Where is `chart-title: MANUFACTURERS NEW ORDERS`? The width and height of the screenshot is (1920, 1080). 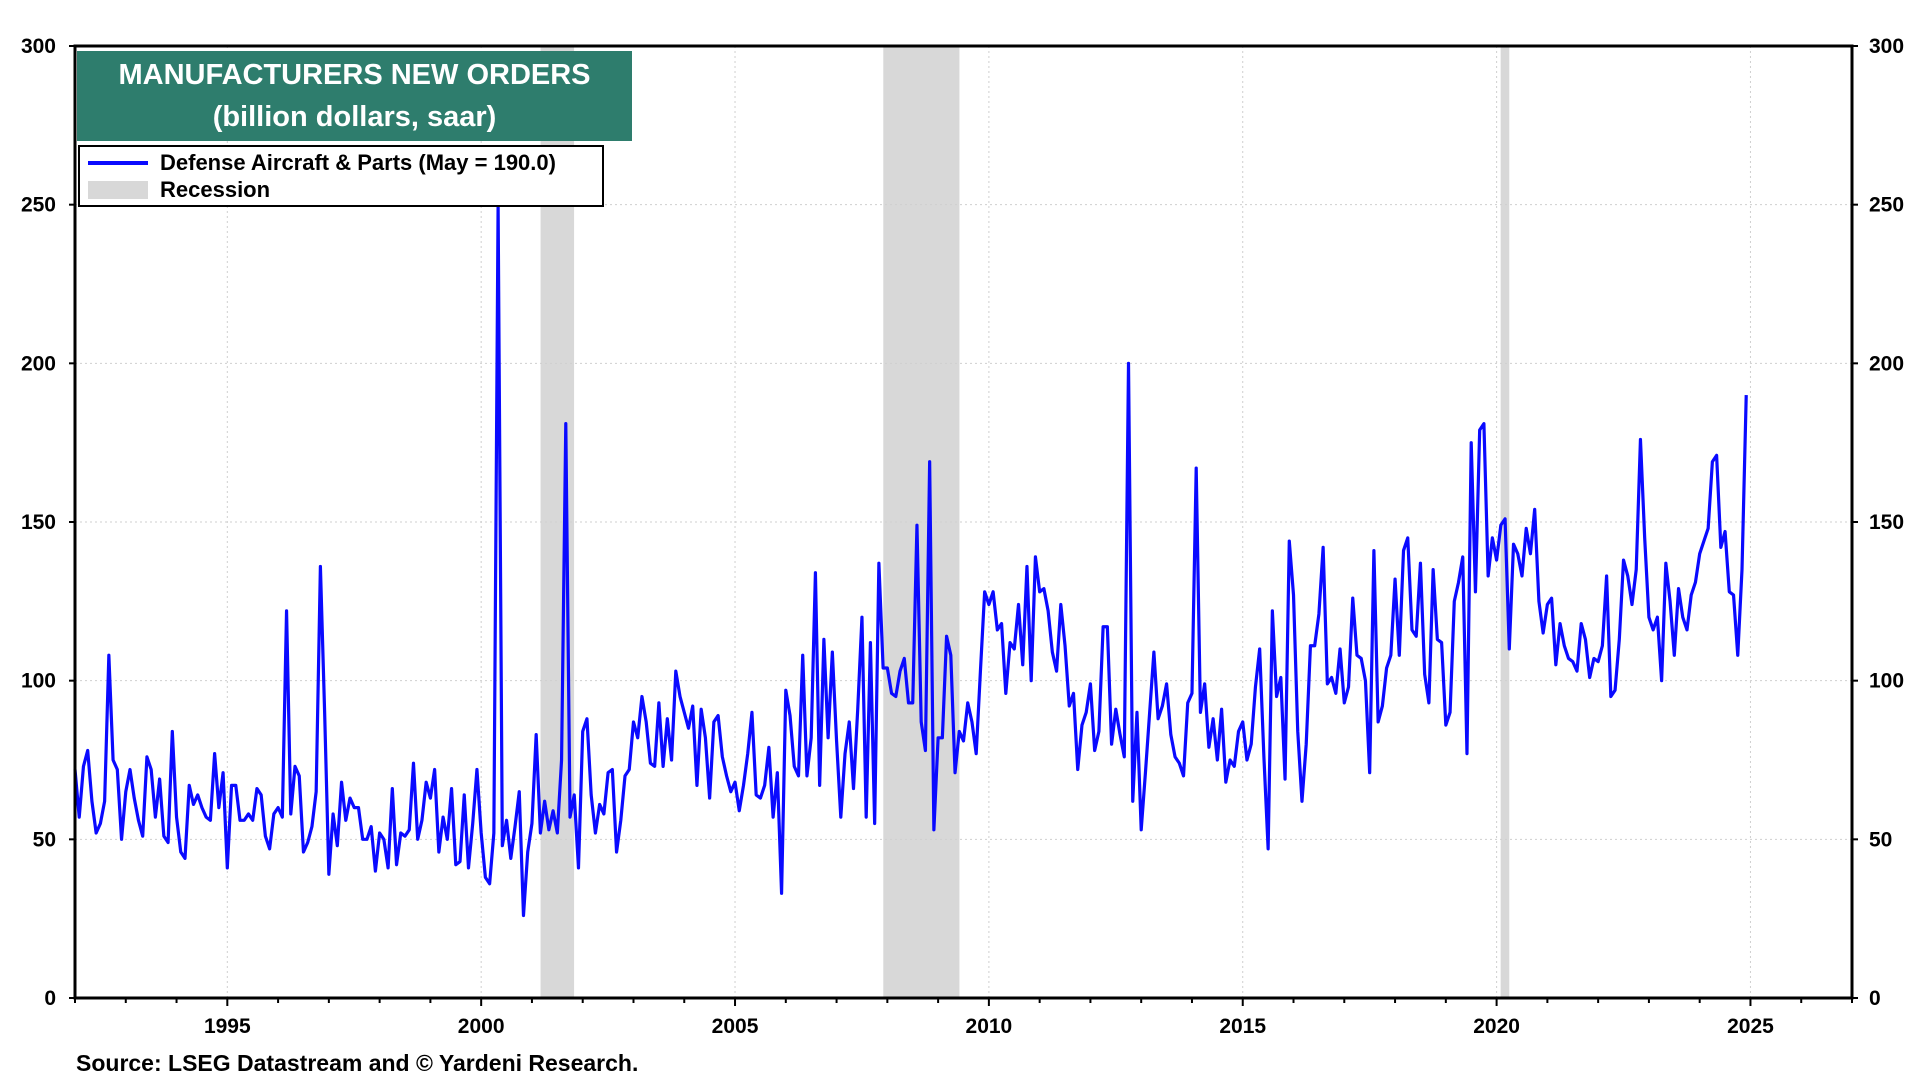
chart-title: MANUFACTURERS NEW ORDERS is located at coordinates (354, 75).